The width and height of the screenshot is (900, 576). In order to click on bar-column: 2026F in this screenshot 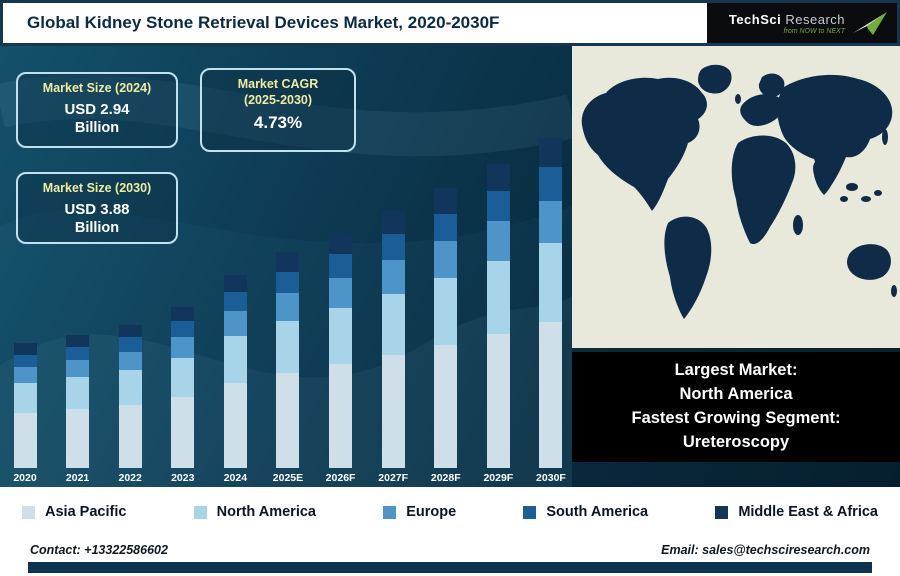, I will do `click(340, 359)`.